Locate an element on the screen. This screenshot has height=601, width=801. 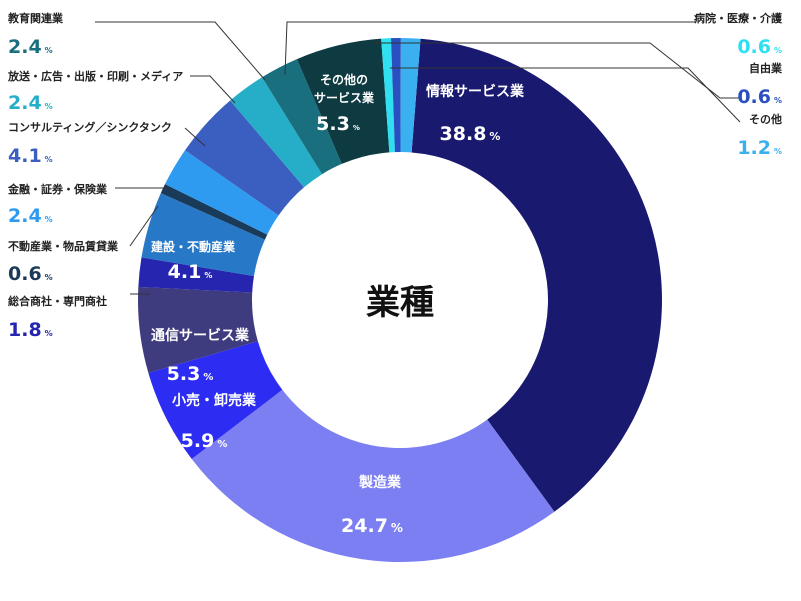
label-value-教育関連業: 2.4% is located at coordinates (30, 47).